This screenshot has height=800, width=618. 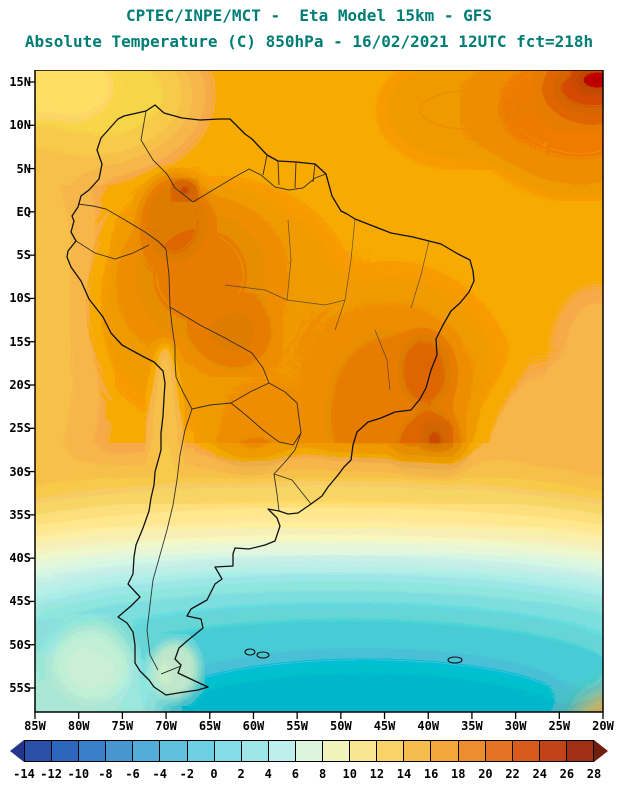 I want to click on lat-label-35S: 35S, so click(x=20, y=514).